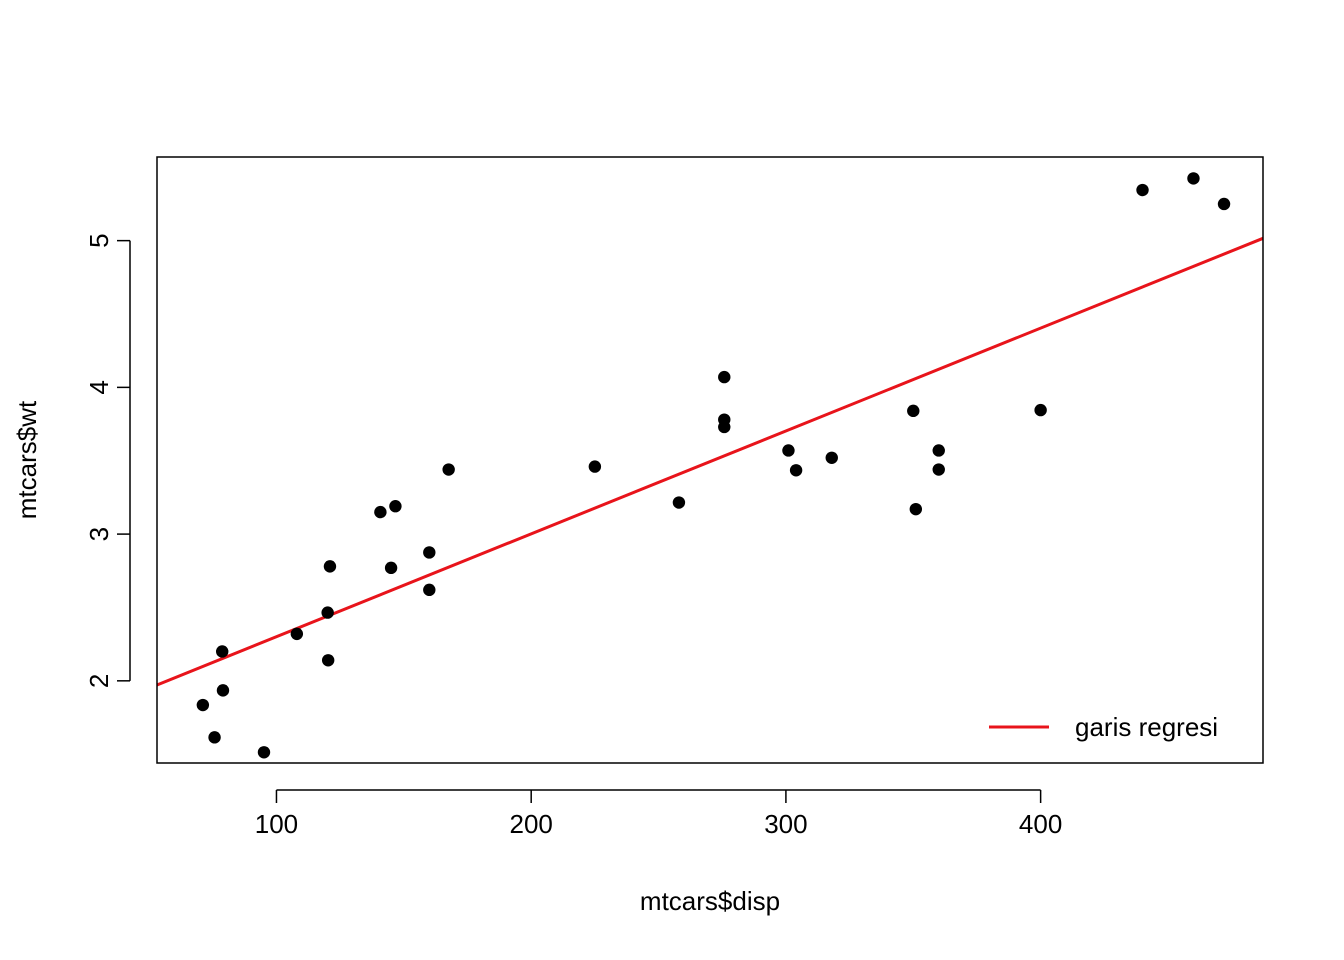 The height and width of the screenshot is (960, 1344). What do you see at coordinates (276, 824) in the screenshot?
I see `x-tick-label: 100` at bounding box center [276, 824].